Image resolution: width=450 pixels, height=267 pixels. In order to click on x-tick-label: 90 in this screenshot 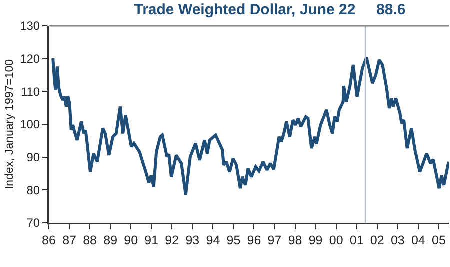, I will do `click(131, 241)`.